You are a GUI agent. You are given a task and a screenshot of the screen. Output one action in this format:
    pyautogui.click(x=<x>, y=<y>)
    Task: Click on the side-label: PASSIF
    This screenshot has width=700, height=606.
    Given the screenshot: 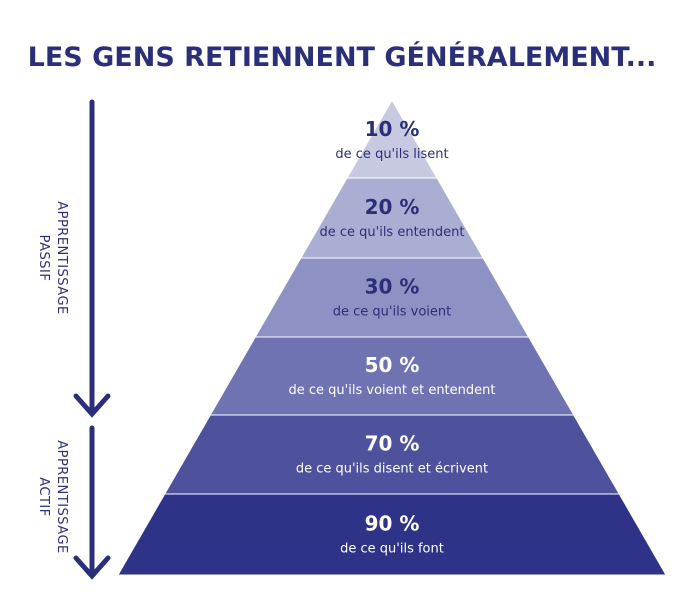 What is the action you would take?
    pyautogui.click(x=43, y=258)
    